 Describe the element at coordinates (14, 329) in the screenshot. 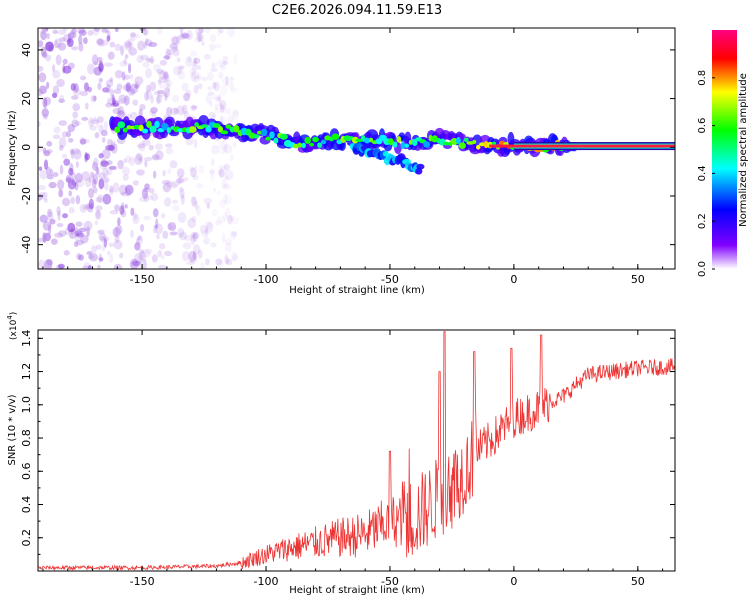

I see `snr-y-multiplier-base: (x10` at that location.